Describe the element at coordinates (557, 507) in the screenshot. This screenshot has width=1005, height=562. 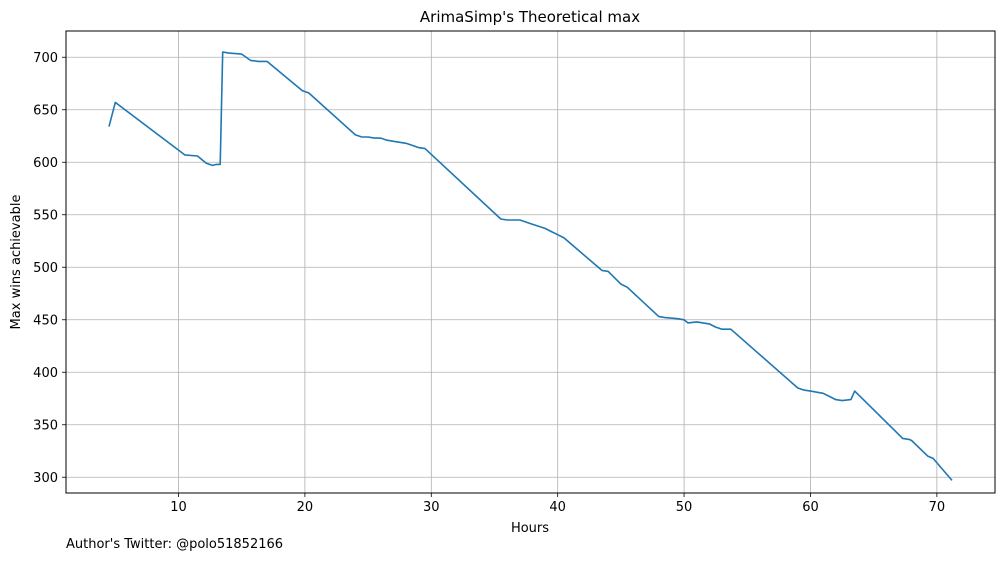
I see `x-tick-label: 40` at that location.